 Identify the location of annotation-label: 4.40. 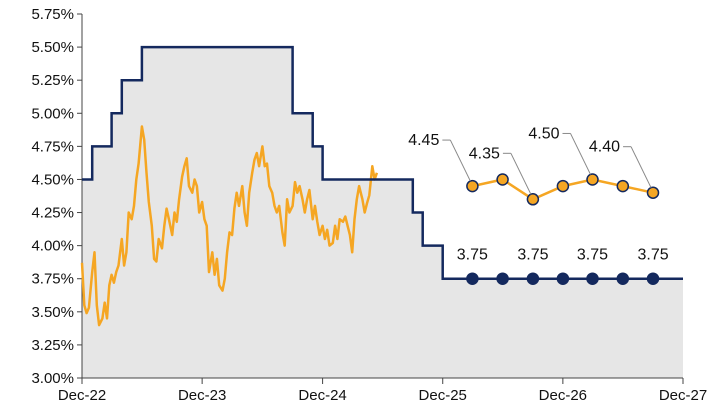
(604, 147).